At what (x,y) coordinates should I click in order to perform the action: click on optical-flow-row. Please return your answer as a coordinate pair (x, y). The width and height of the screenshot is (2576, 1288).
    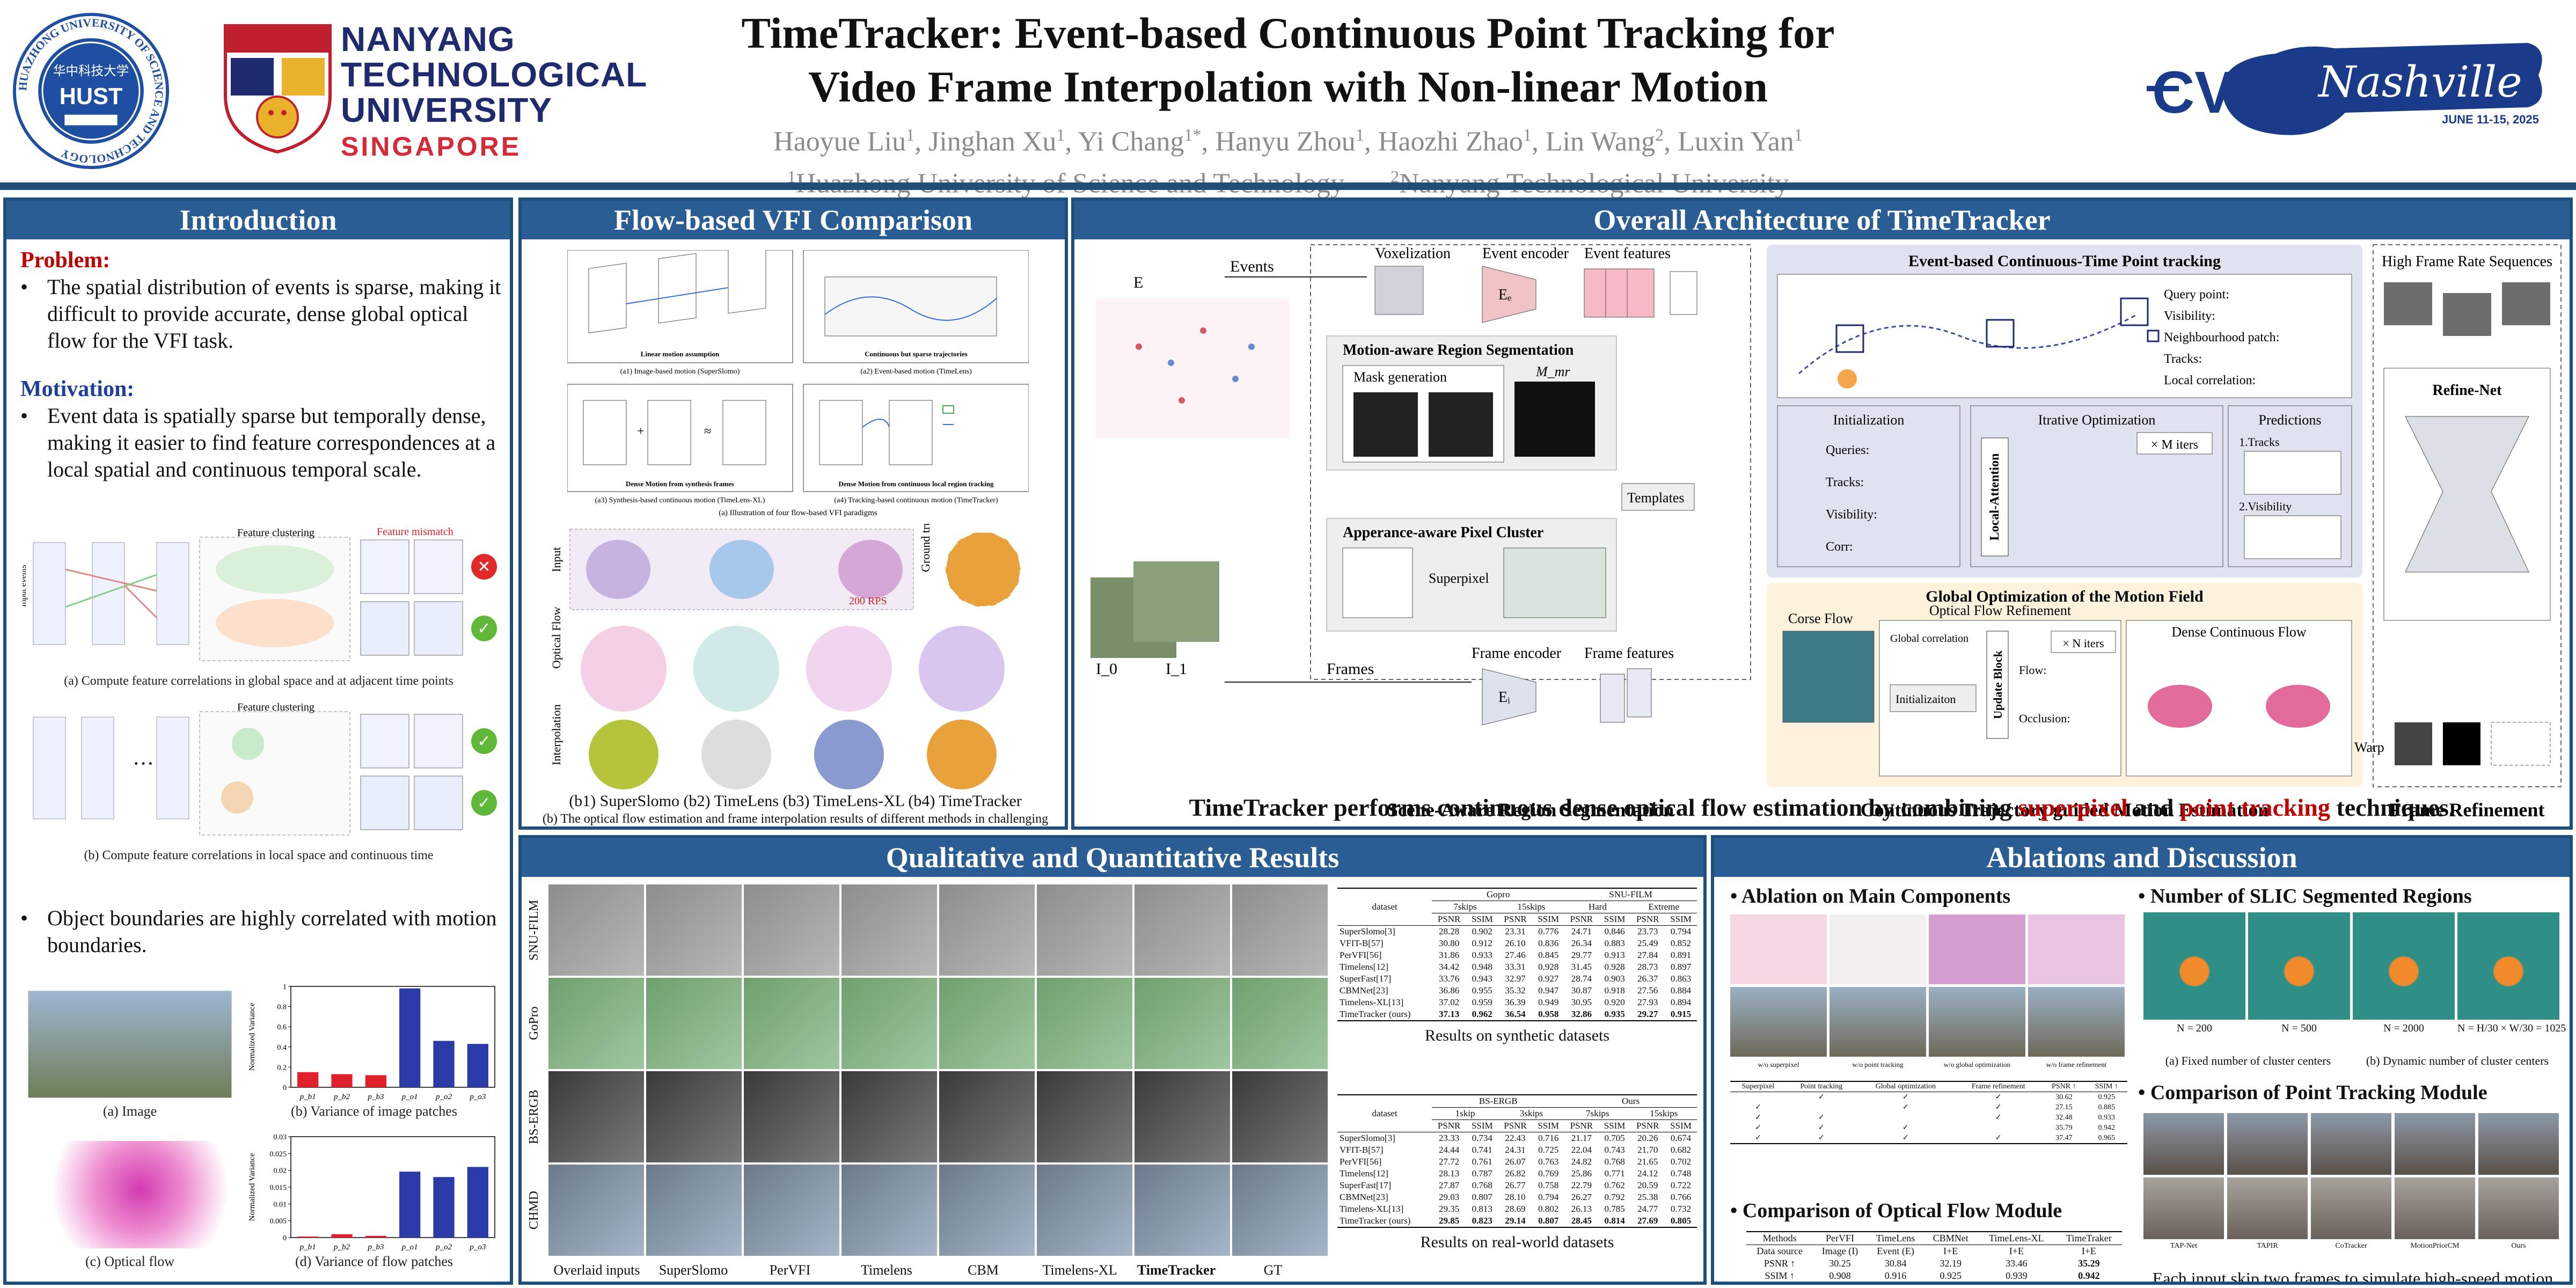
    Looking at the image, I should click on (793, 669).